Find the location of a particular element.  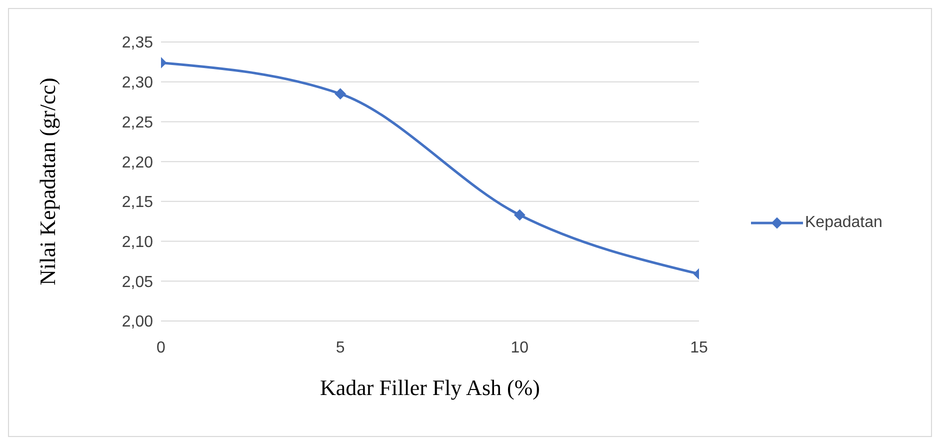

x-axis-title: Kadar Filler Fly Ash (%) is located at coordinates (430, 387).